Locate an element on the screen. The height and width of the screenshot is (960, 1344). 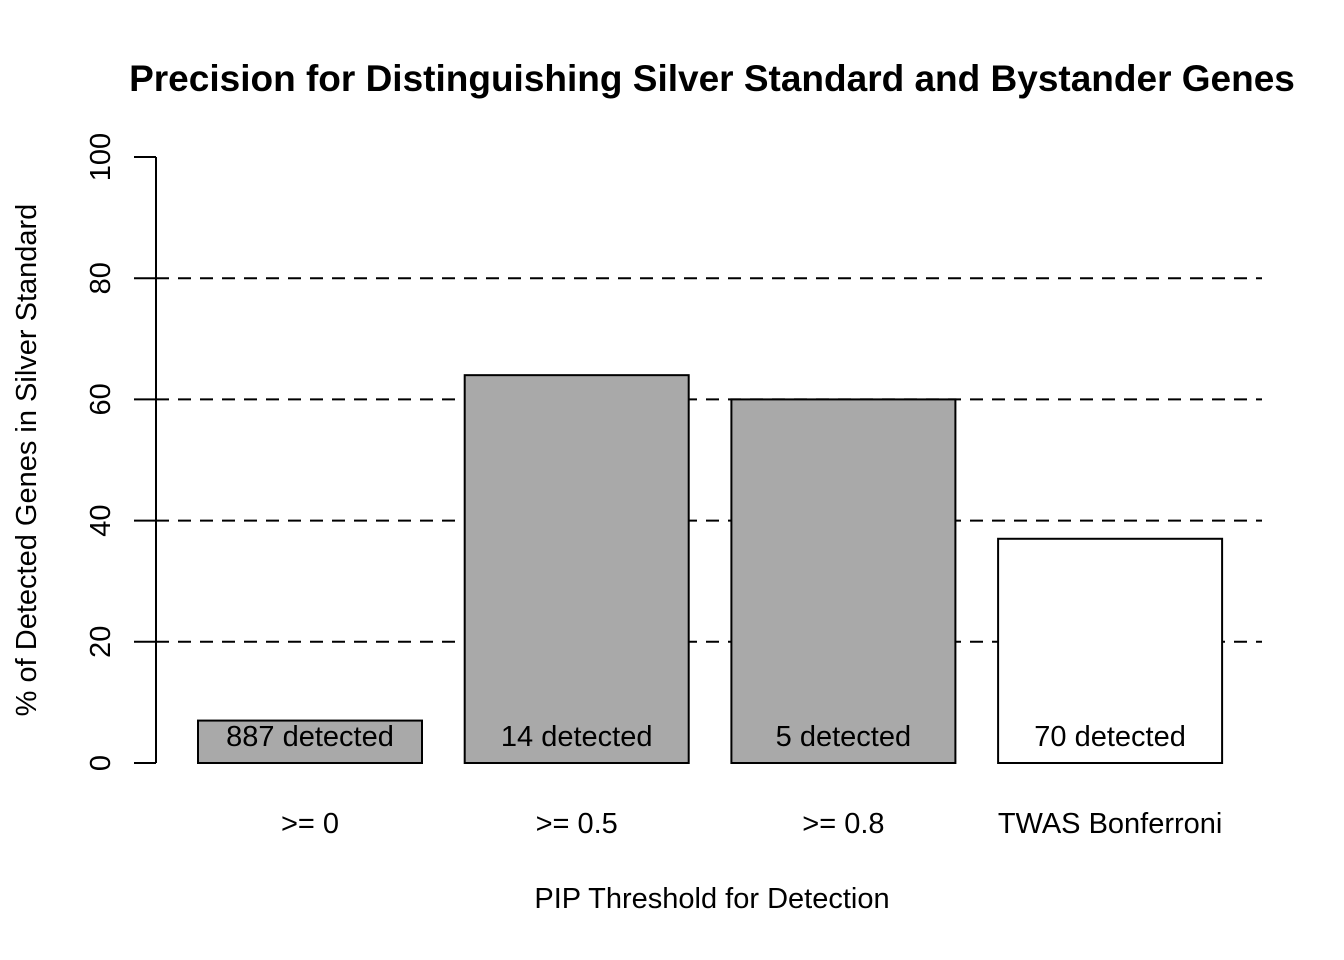
y-tick-label-80: 80 is located at coordinates (101, 278).